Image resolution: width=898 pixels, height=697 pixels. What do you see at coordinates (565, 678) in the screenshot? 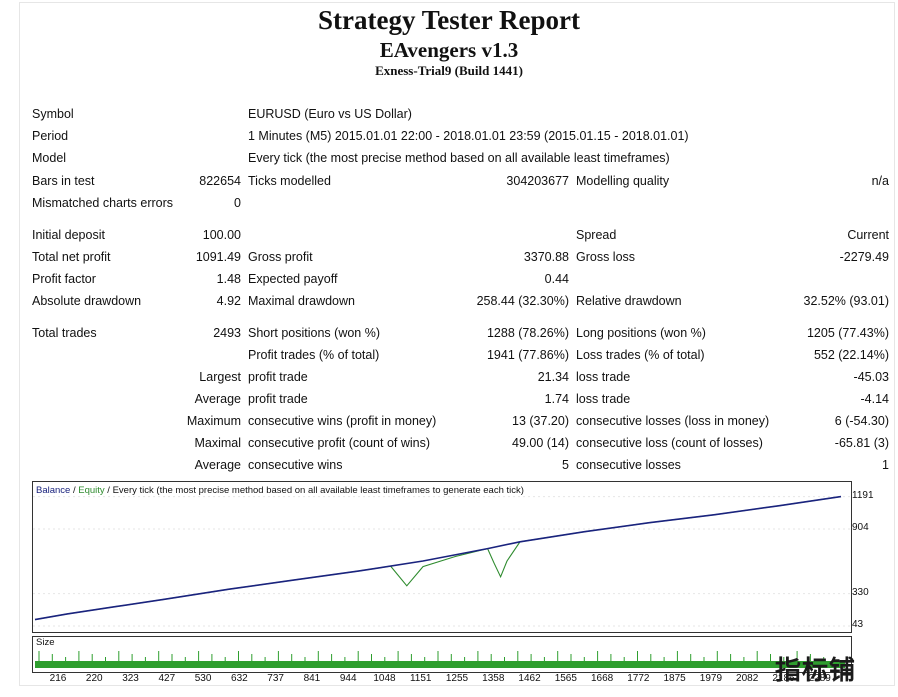
I see `x-tick-label: 1565` at bounding box center [565, 678].